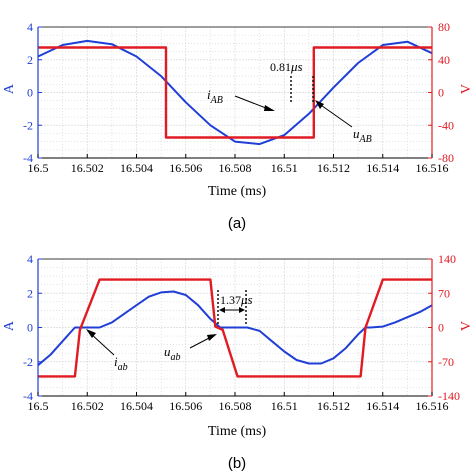 The height and width of the screenshot is (474, 474). I want to click on arrowhead-i-b, so click(91, 333).